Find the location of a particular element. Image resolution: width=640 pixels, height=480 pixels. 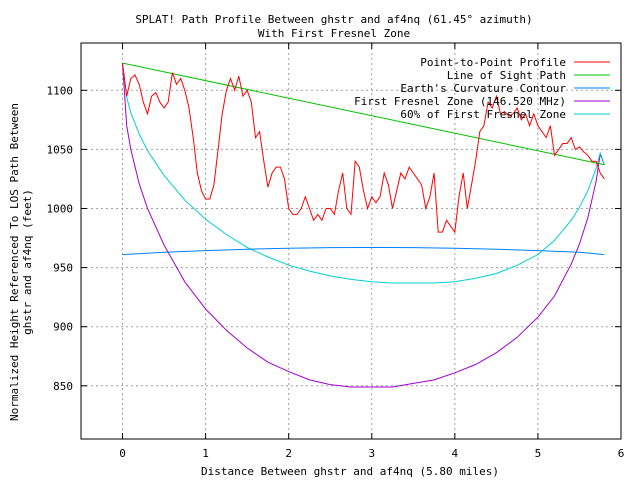

x-tick-label: 0 is located at coordinates (122, 453).